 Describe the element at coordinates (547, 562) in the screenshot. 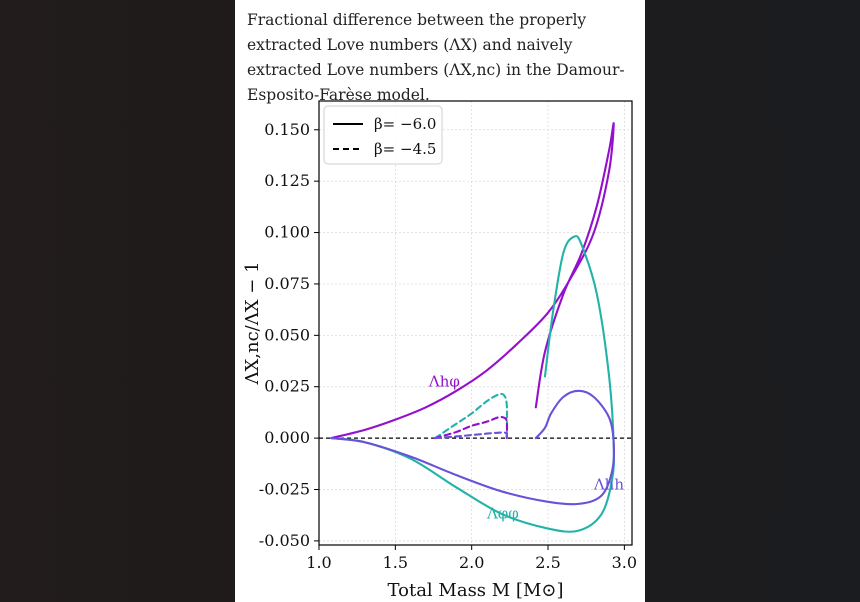

I see `x-tick-label: 2.5` at that location.